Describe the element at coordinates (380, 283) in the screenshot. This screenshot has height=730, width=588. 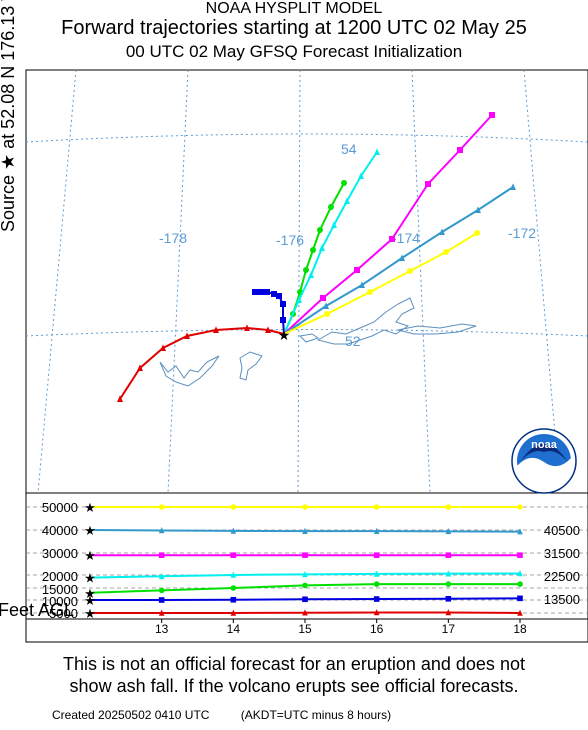
I see `trajectory-yellow` at that location.